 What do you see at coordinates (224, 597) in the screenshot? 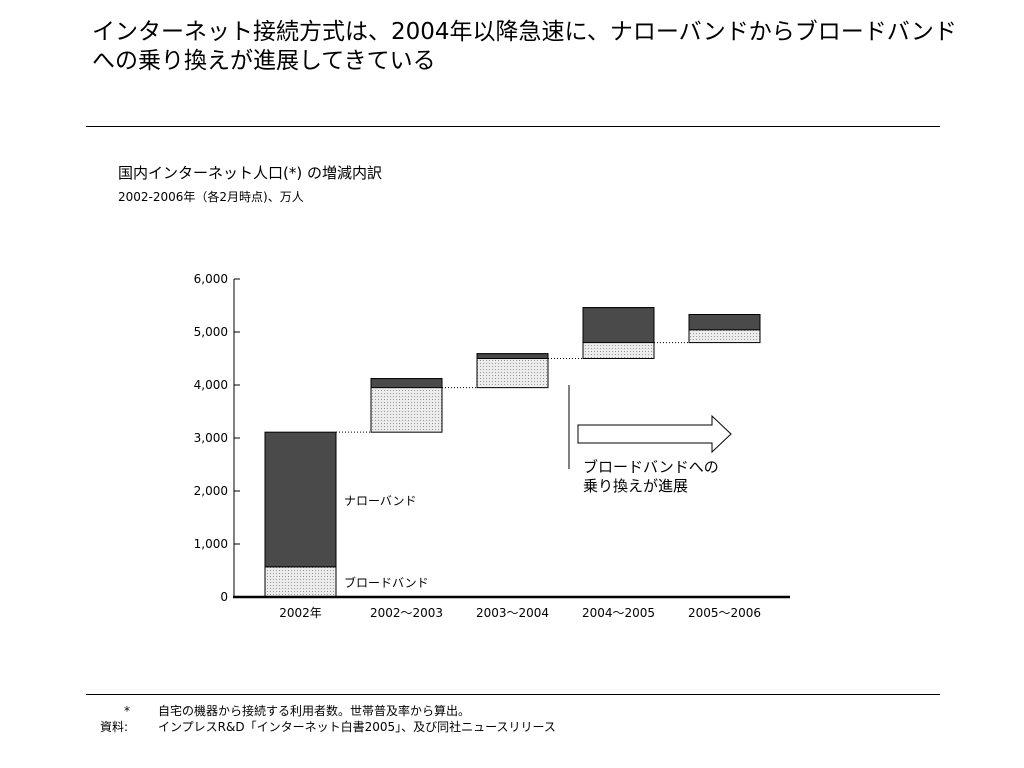
I see `y-tick-label: 0` at bounding box center [224, 597].